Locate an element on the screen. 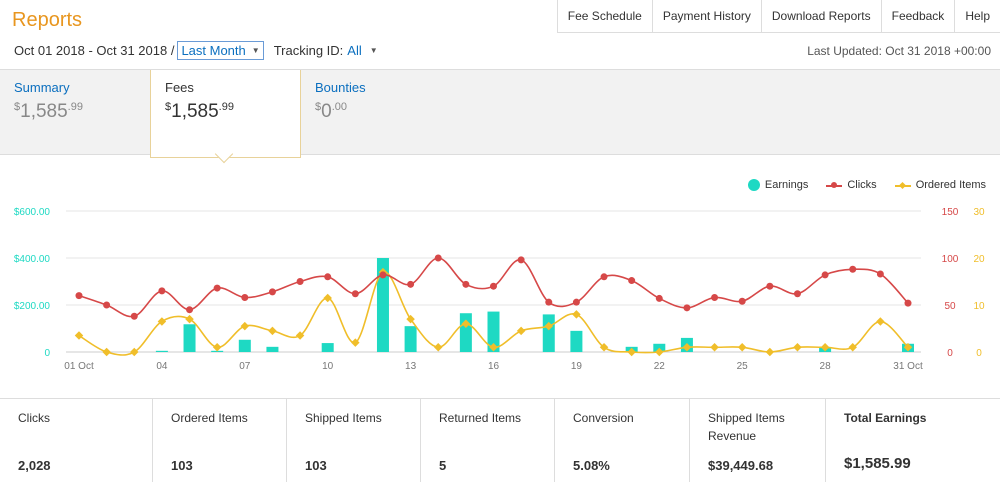  download-reports-link: Download Reports is located at coordinates (820, 16).